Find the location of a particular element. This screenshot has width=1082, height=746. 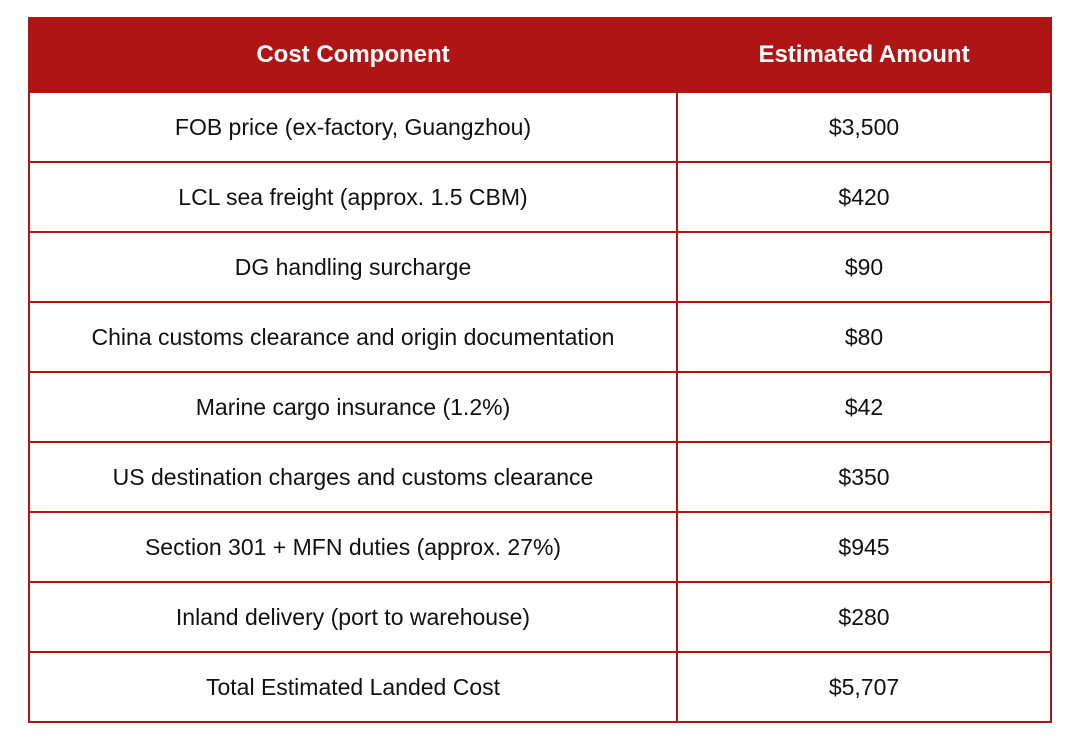

amount-cell: $90 is located at coordinates (864, 267).